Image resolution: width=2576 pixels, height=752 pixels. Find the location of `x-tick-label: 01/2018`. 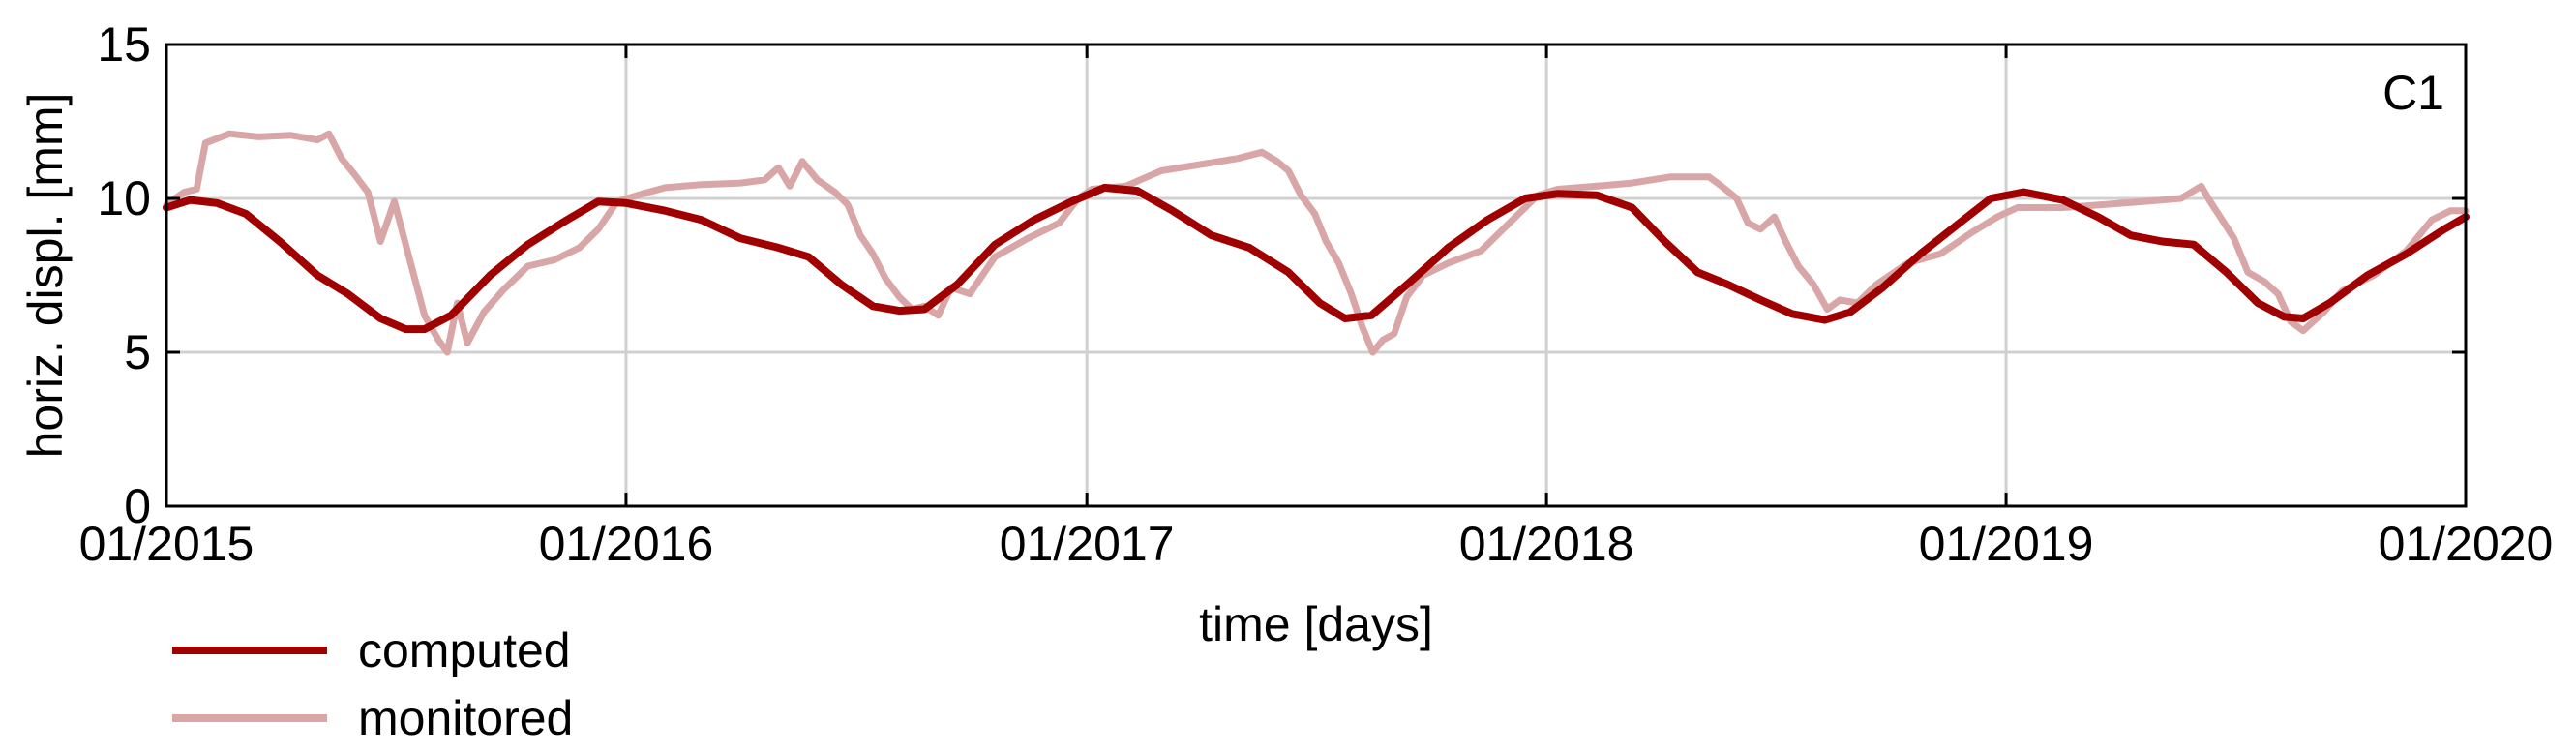

x-tick-label: 01/2018 is located at coordinates (1546, 544).